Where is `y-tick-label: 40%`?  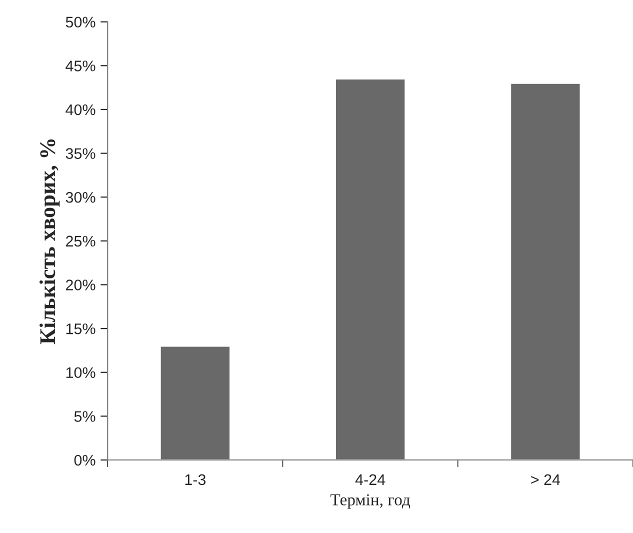 y-tick-label: 40% is located at coordinates (81, 110).